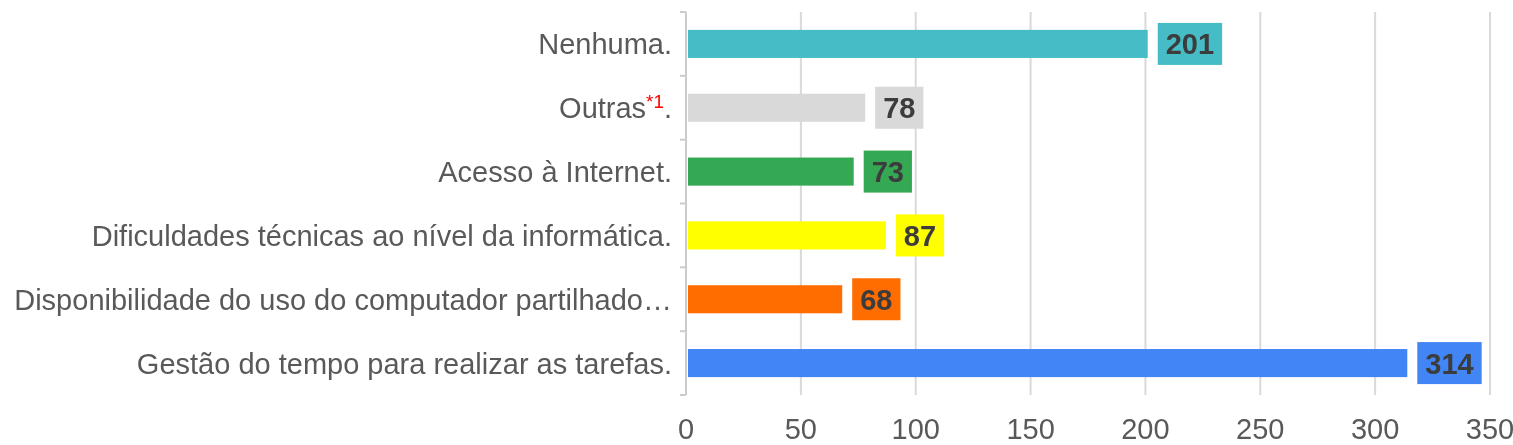 This screenshot has width=1513, height=445. What do you see at coordinates (1190, 44) in the screenshot?
I see `data-label: 201` at bounding box center [1190, 44].